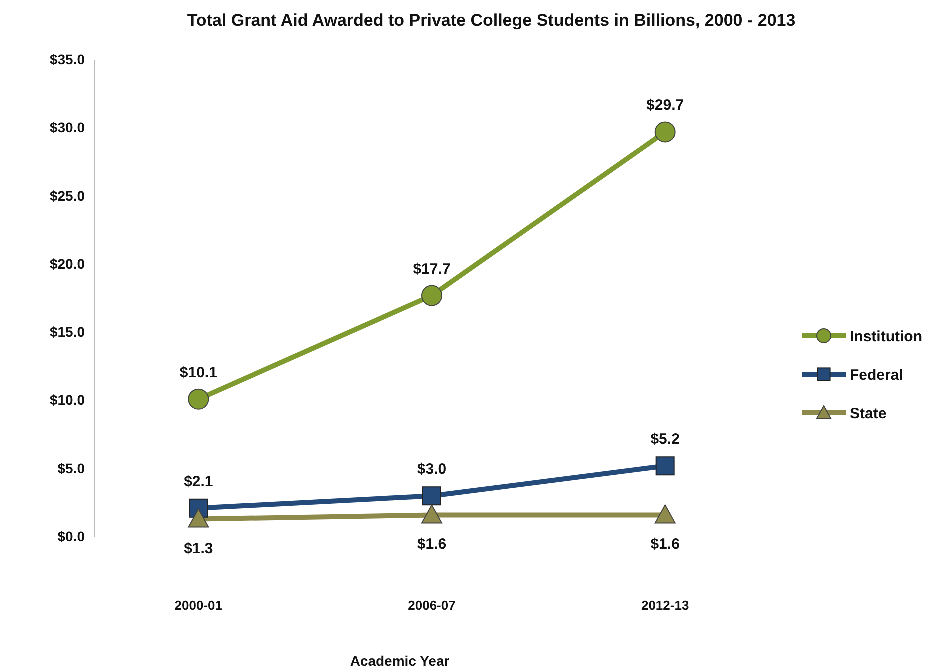 The height and width of the screenshot is (672, 943). I want to click on y-tick-label: $20.0, so click(68, 264).